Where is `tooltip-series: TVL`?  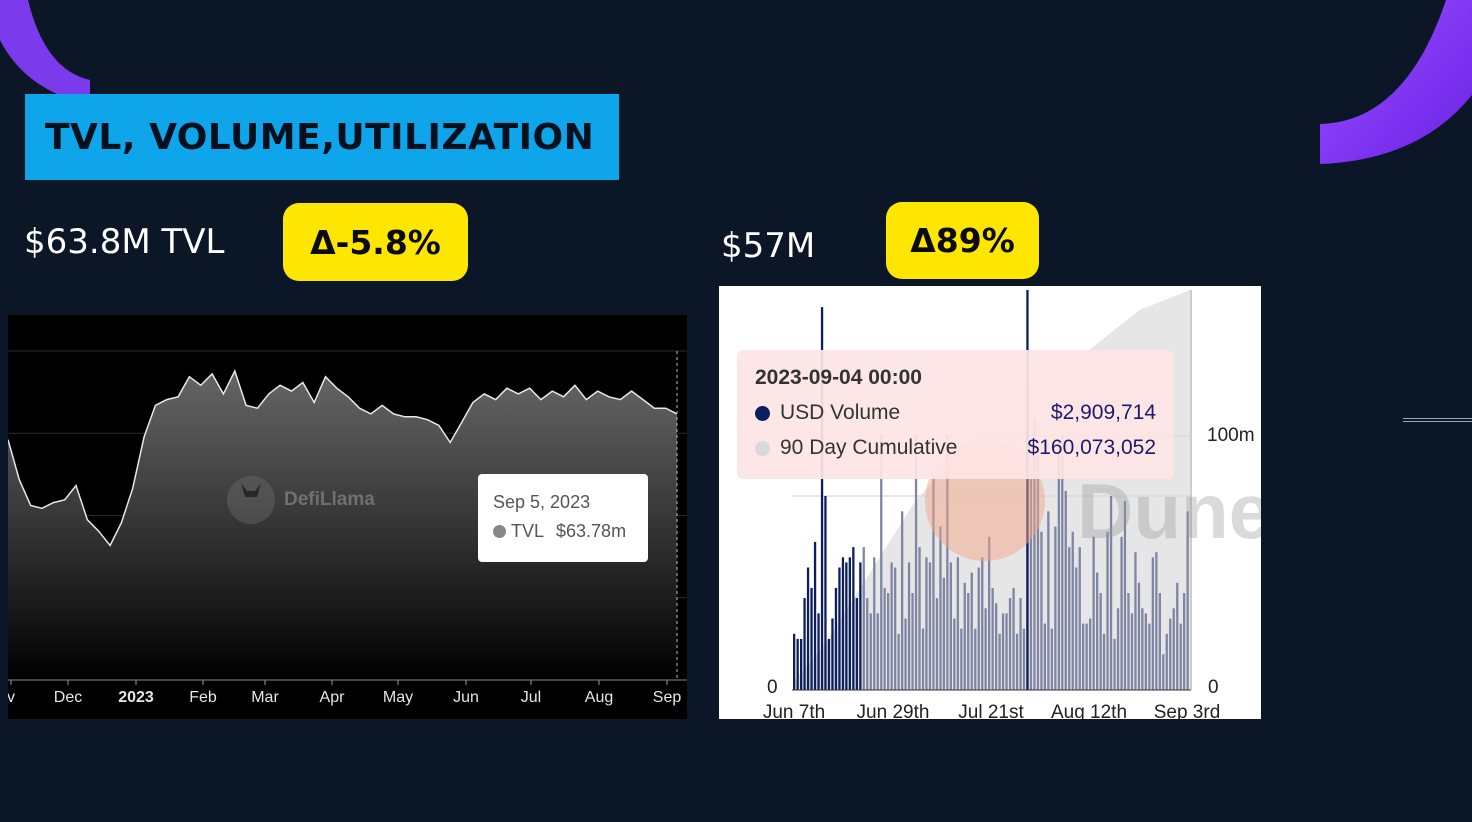 tooltip-series: TVL is located at coordinates (528, 531).